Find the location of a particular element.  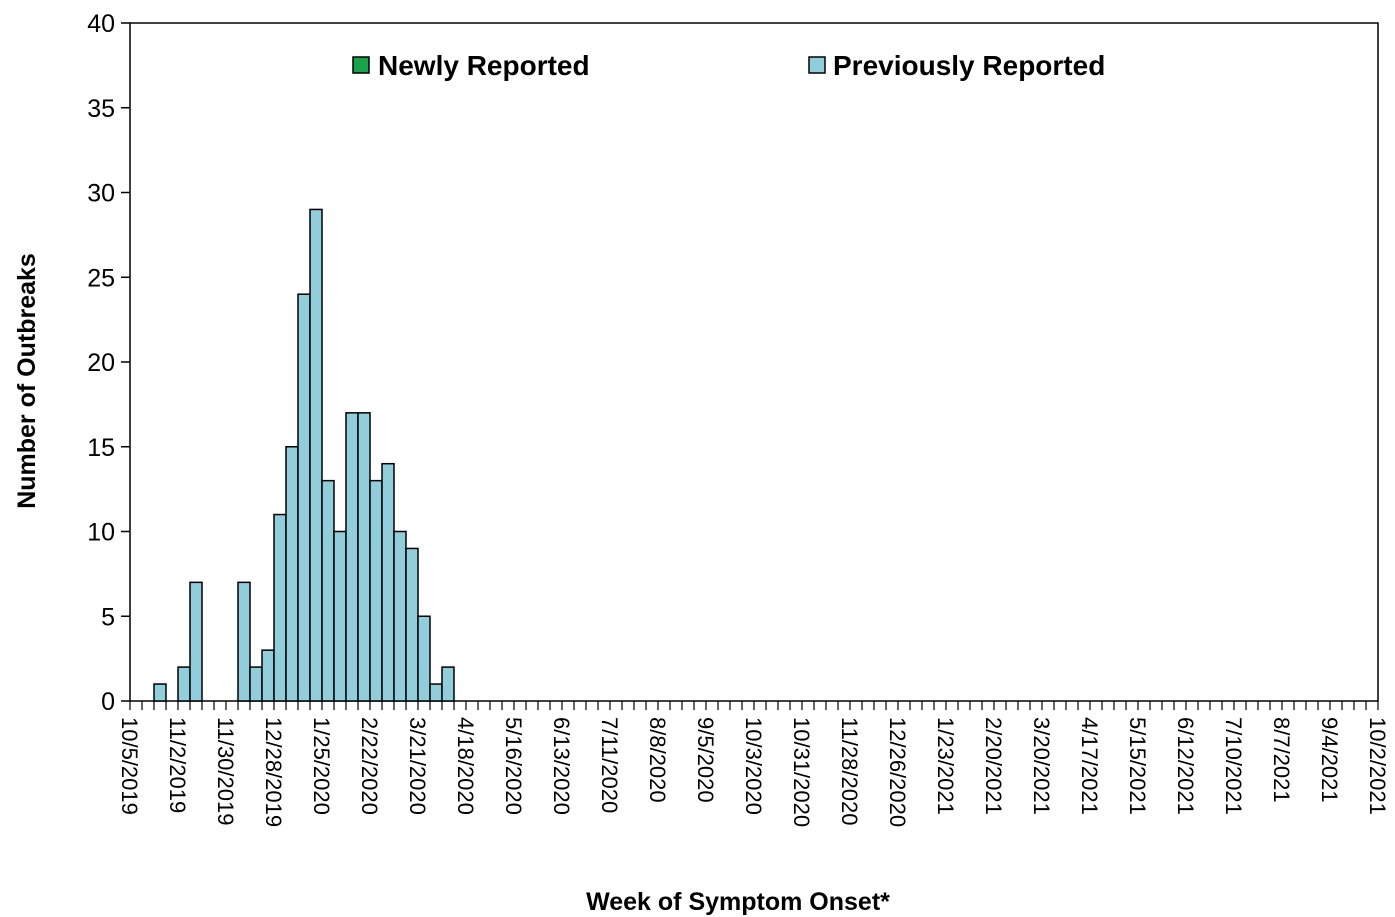

x-tick-label: 10/31/2020 is located at coordinates (801, 772).